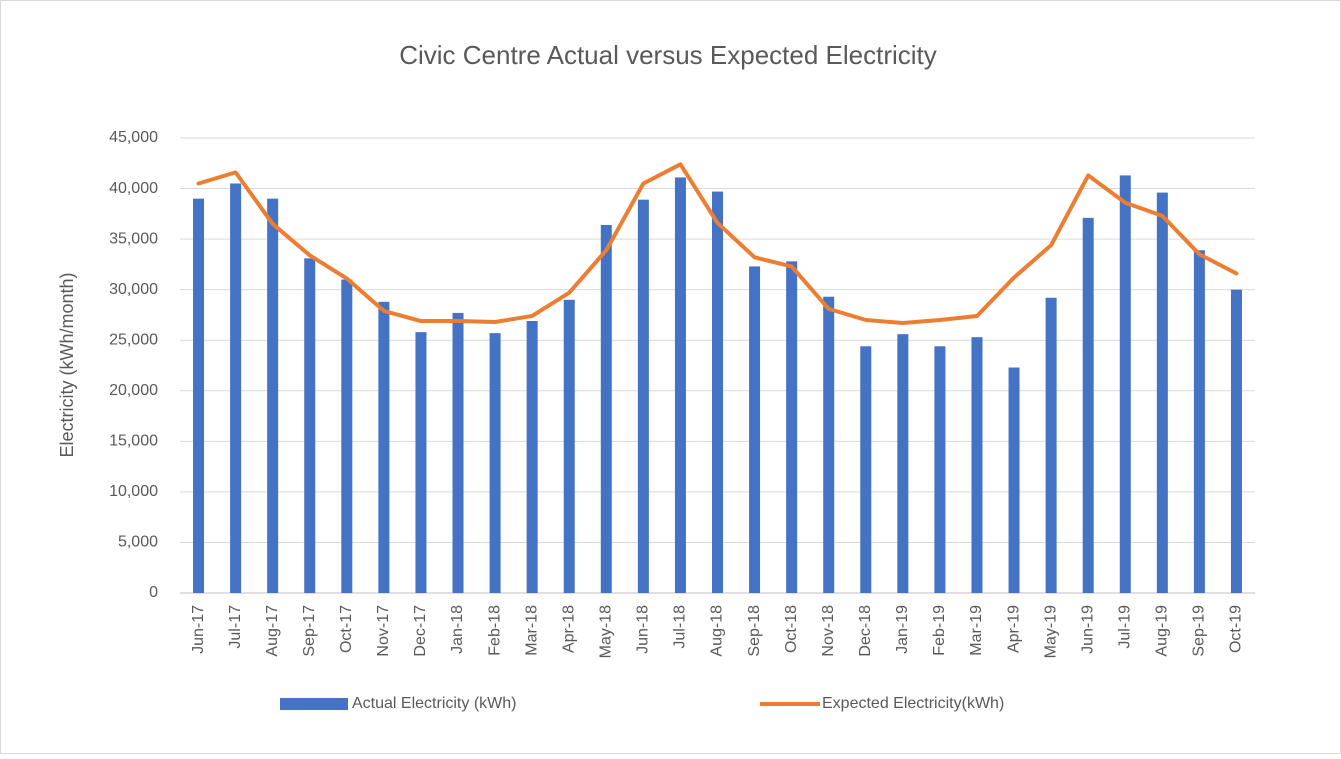  I want to click on x-tick-label: Jul-17, so click(235, 627).